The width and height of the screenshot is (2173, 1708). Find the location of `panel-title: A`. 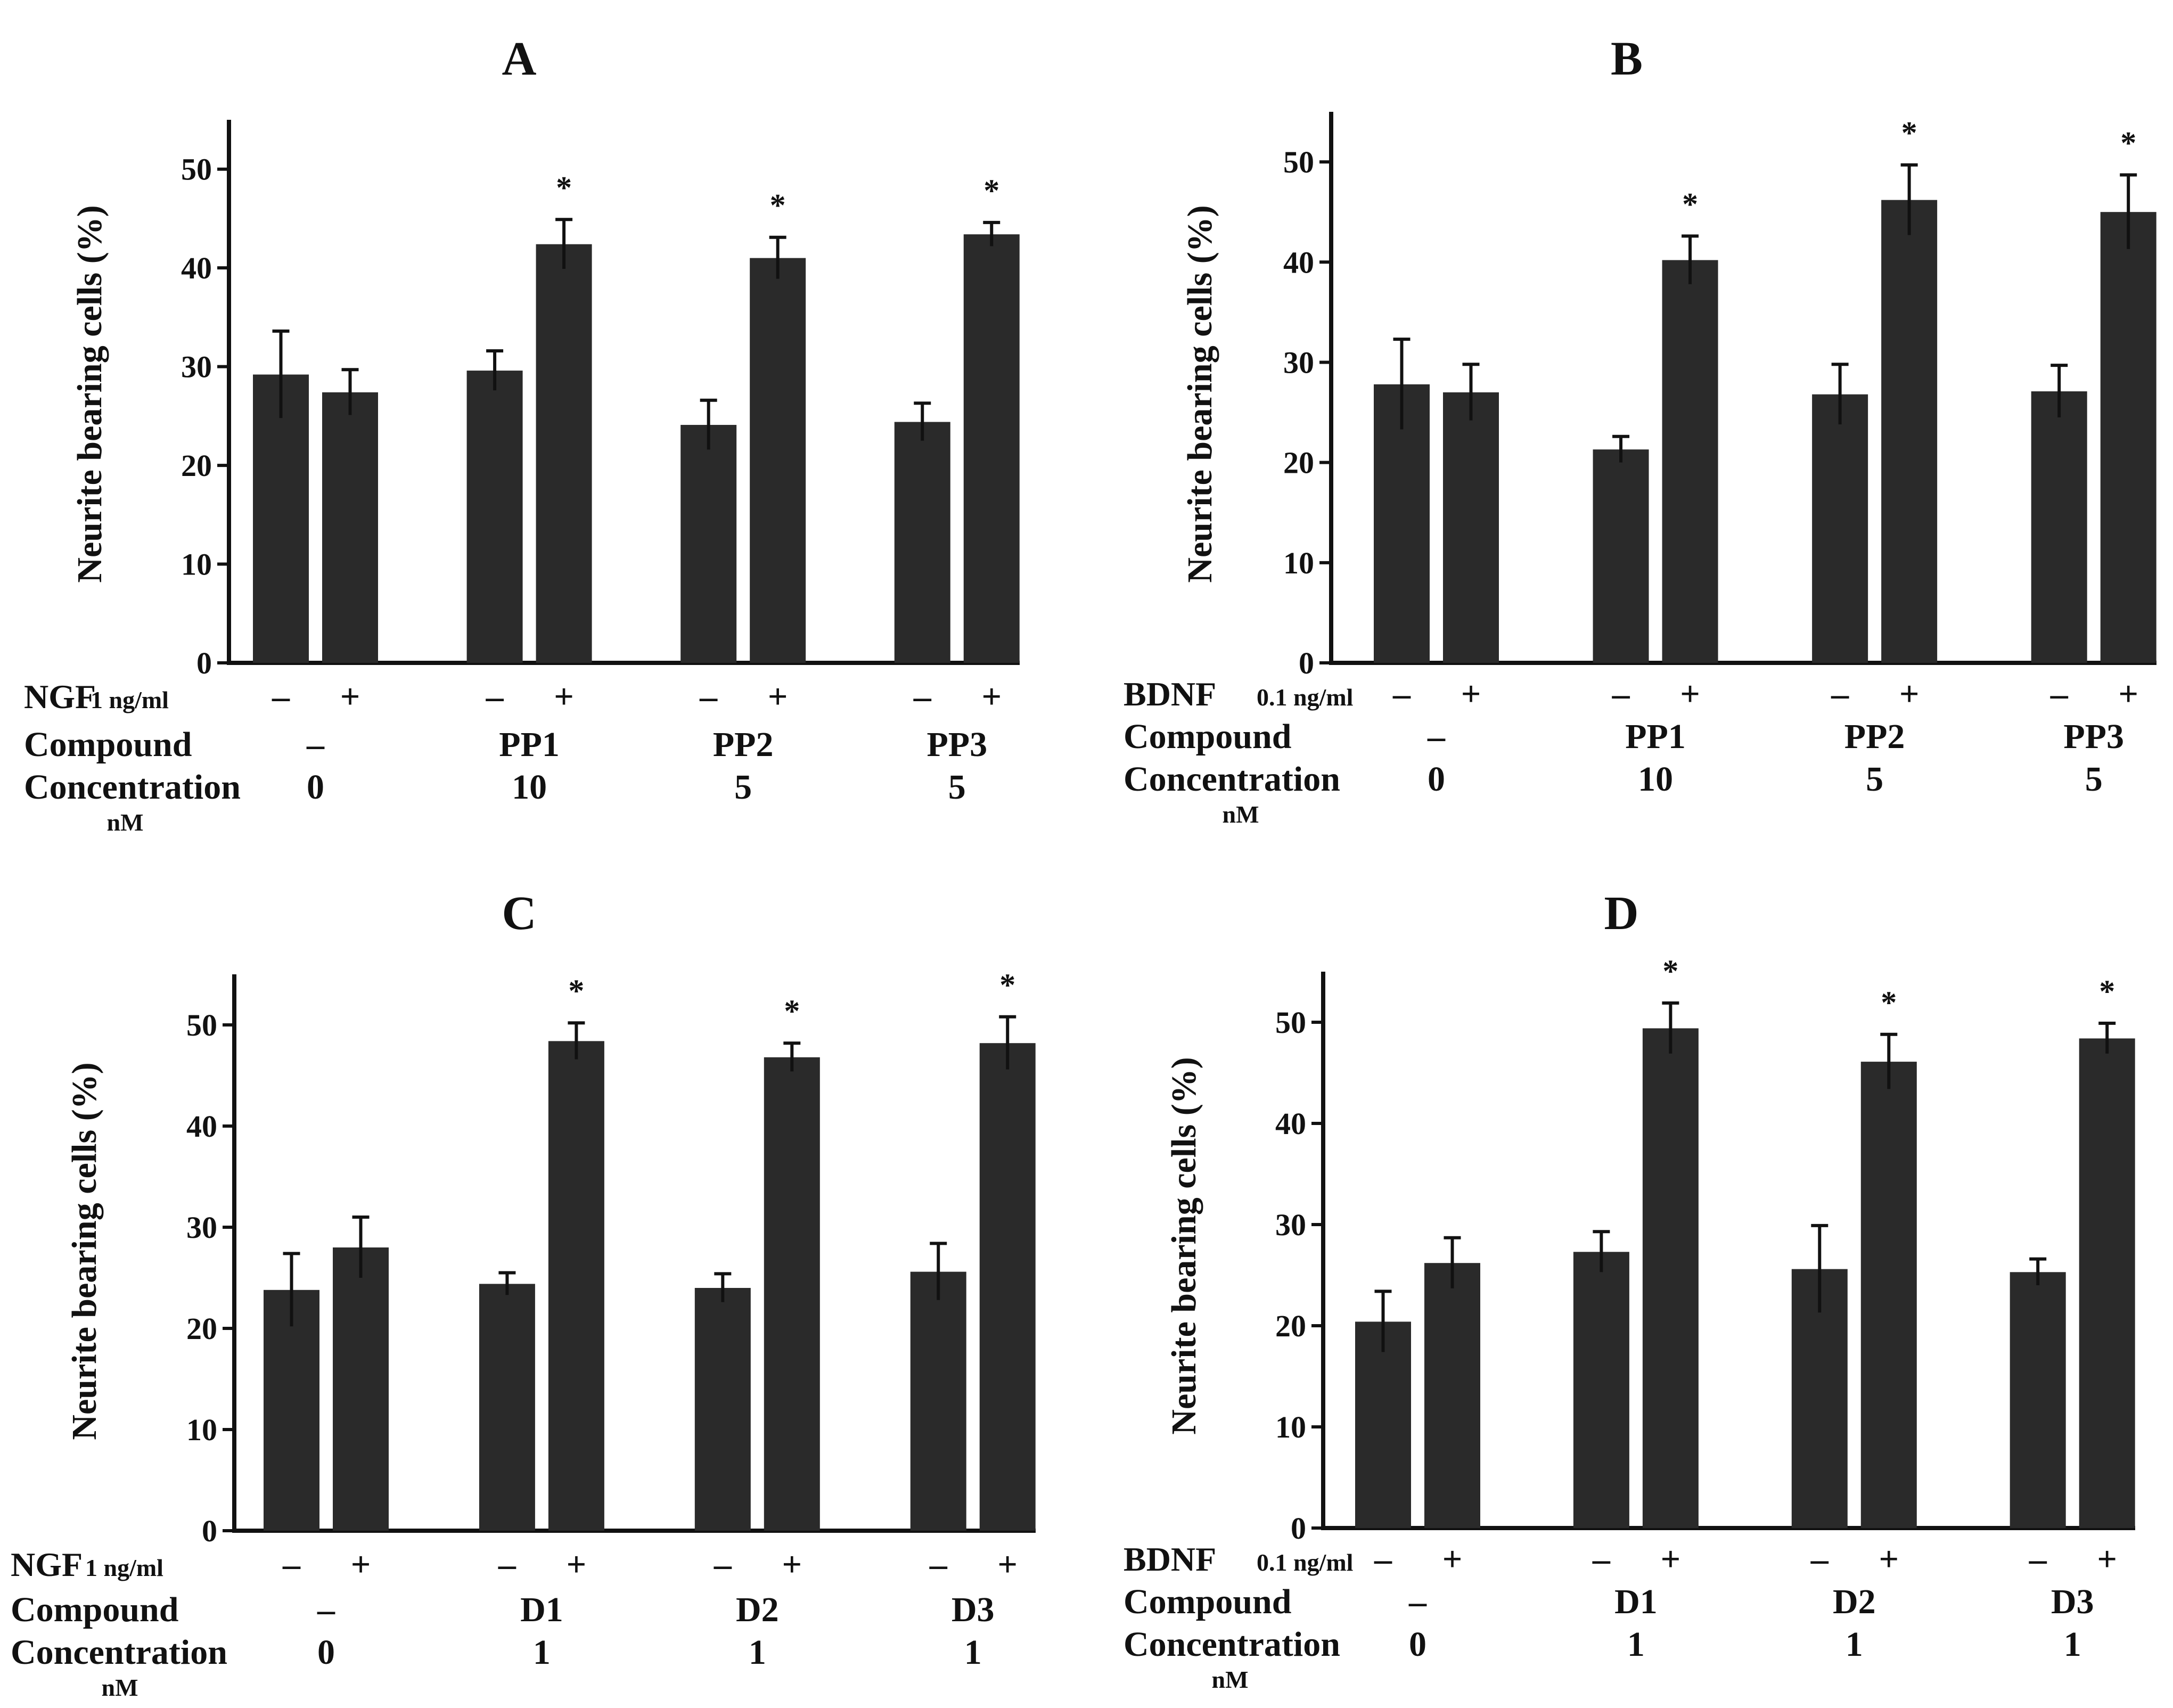

panel-title: A is located at coordinates (519, 58).